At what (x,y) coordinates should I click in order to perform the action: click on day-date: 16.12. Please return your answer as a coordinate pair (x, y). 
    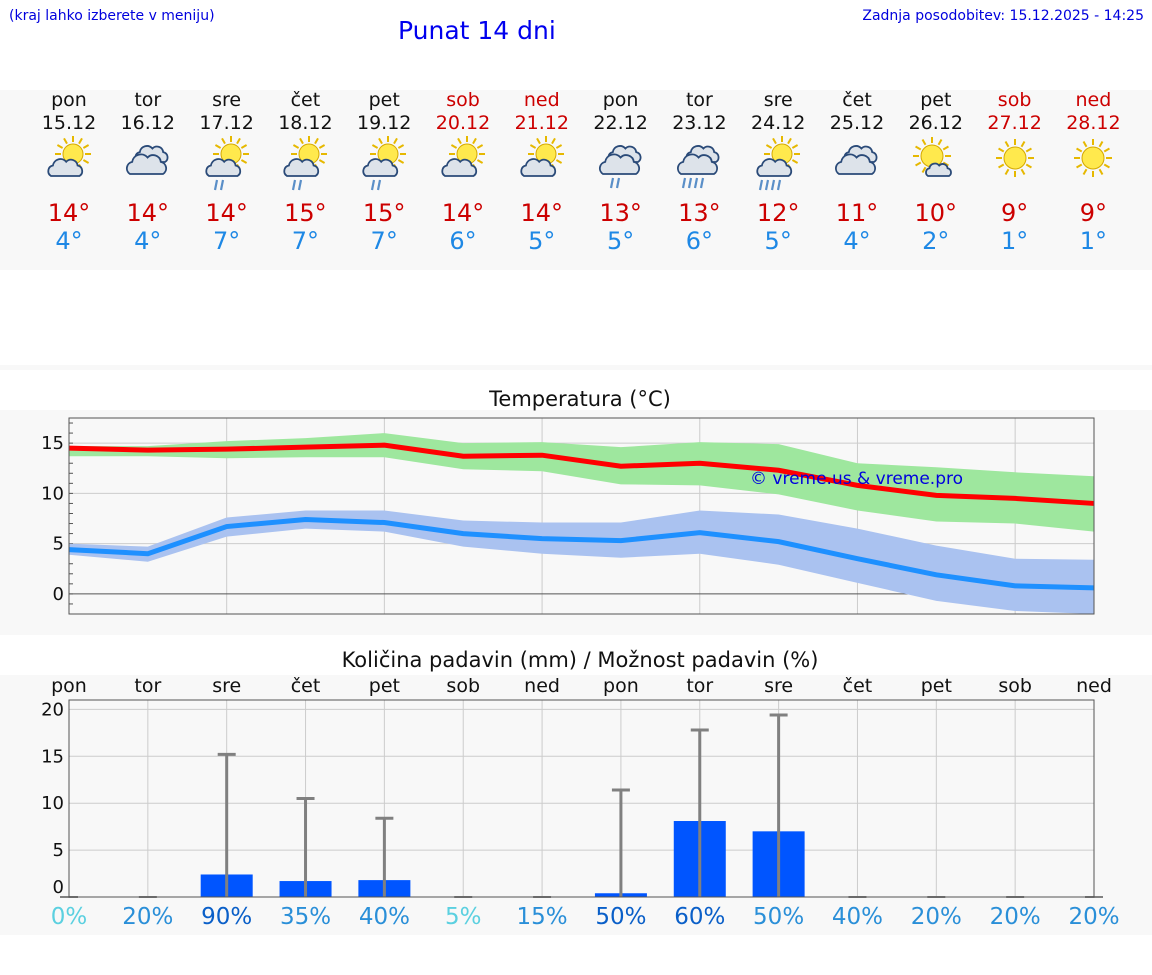
    Looking at the image, I should click on (147, 123).